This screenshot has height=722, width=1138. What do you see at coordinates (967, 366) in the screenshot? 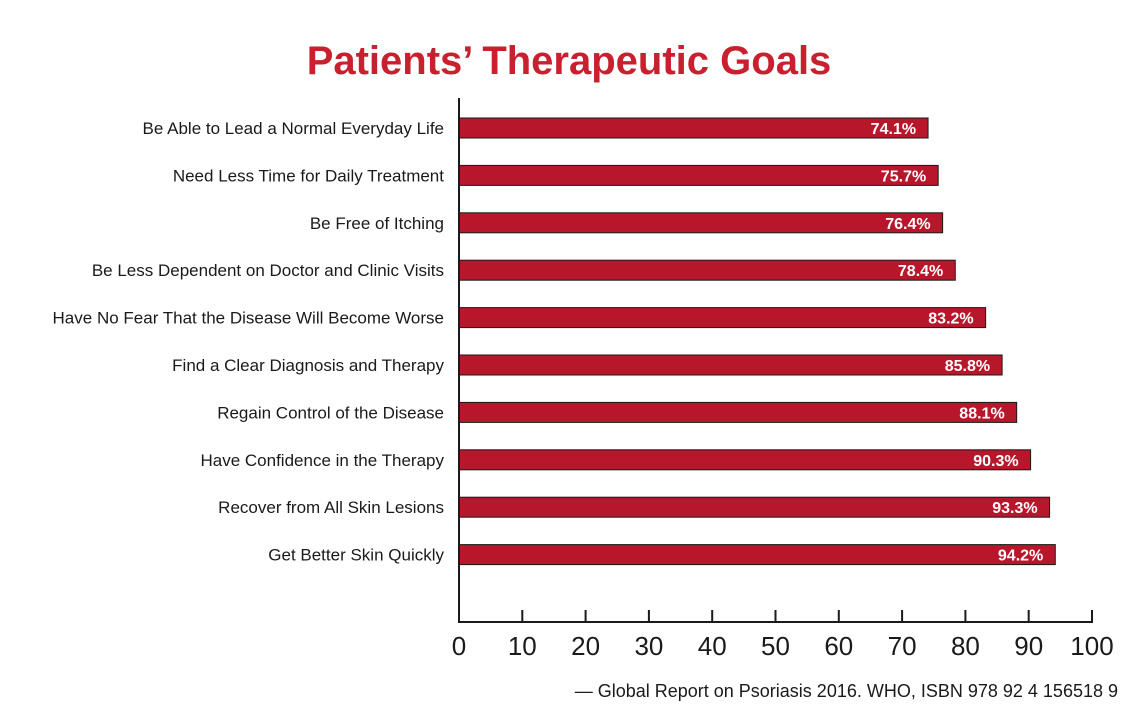
I see `data-label: 85.8%` at bounding box center [967, 366].